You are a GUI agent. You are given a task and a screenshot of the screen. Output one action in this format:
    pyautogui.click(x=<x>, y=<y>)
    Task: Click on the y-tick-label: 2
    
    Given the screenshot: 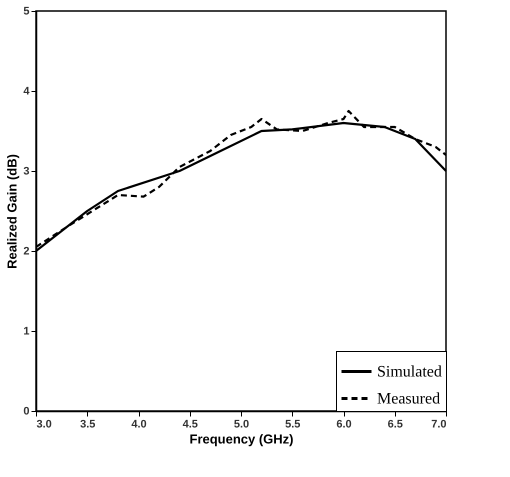 What is the action you would take?
    pyautogui.click(x=26, y=252)
    